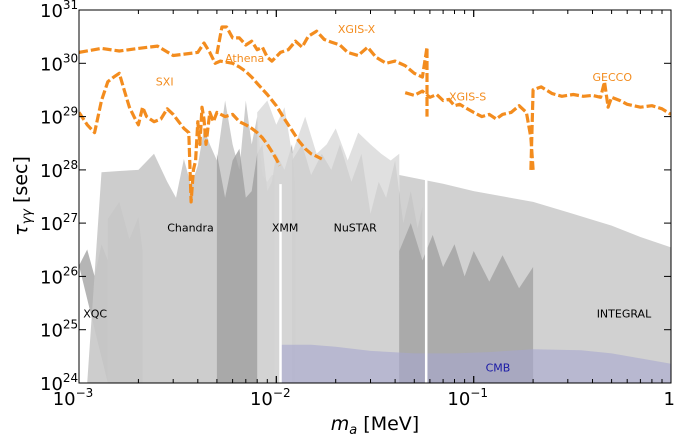  What do you see at coordinates (165, 82) in the screenshot?
I see `projection-label-sxi: SXI` at bounding box center [165, 82].